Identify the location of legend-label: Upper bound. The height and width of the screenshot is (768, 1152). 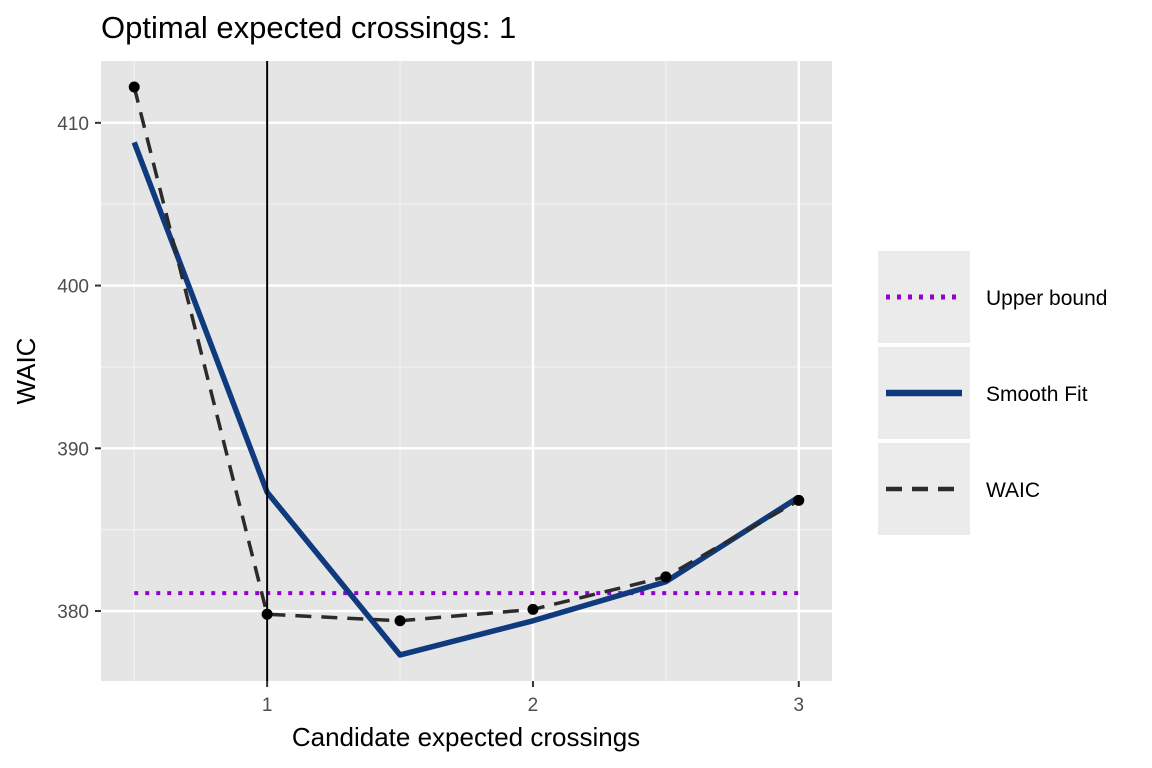
(1046, 298).